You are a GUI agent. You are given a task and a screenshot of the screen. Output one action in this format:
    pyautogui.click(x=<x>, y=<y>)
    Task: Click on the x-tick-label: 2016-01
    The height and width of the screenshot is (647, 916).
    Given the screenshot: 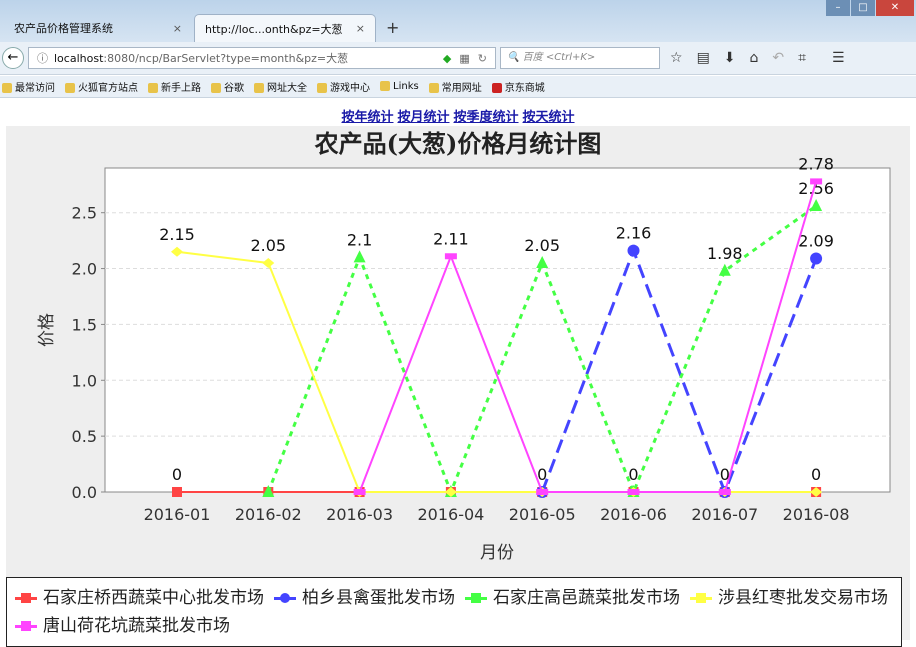 What is the action you would take?
    pyautogui.click(x=177, y=514)
    